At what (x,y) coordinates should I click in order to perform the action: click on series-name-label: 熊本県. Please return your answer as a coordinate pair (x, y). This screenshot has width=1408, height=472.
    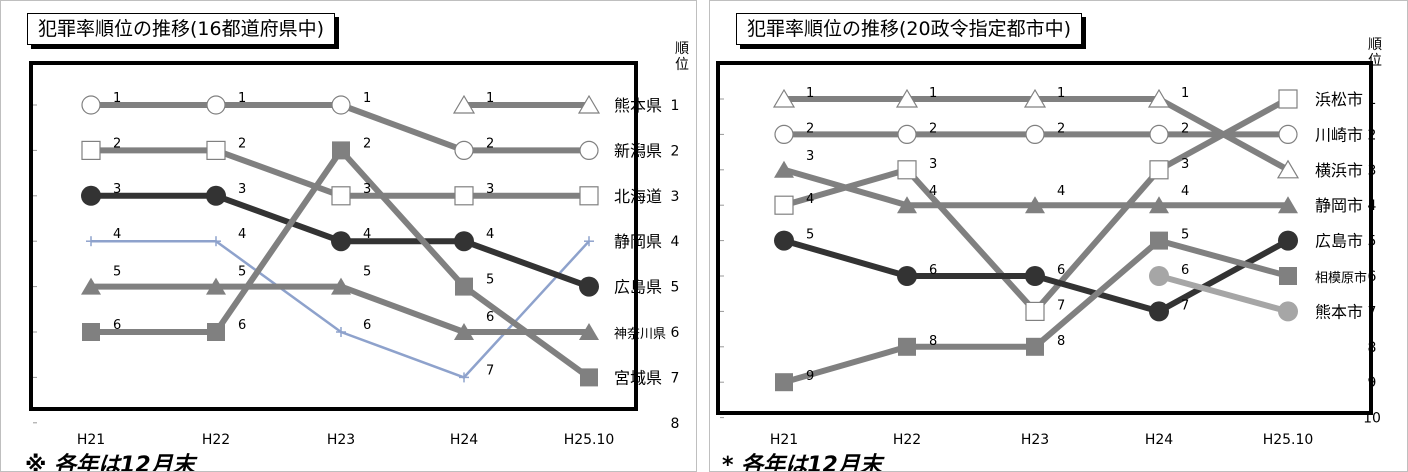
    Looking at the image, I should click on (638, 105).